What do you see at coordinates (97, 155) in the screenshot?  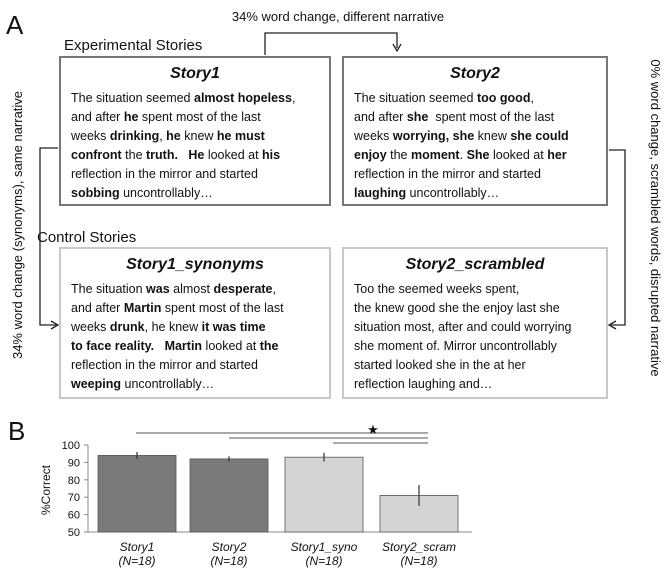 I see `story-text: confront` at bounding box center [97, 155].